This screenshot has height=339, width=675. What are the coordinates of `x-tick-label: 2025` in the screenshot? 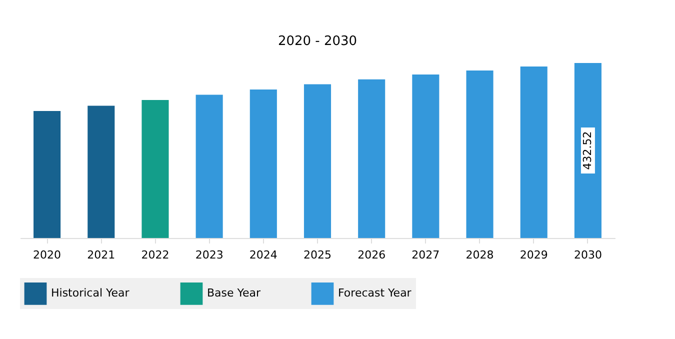 It's located at (318, 255).